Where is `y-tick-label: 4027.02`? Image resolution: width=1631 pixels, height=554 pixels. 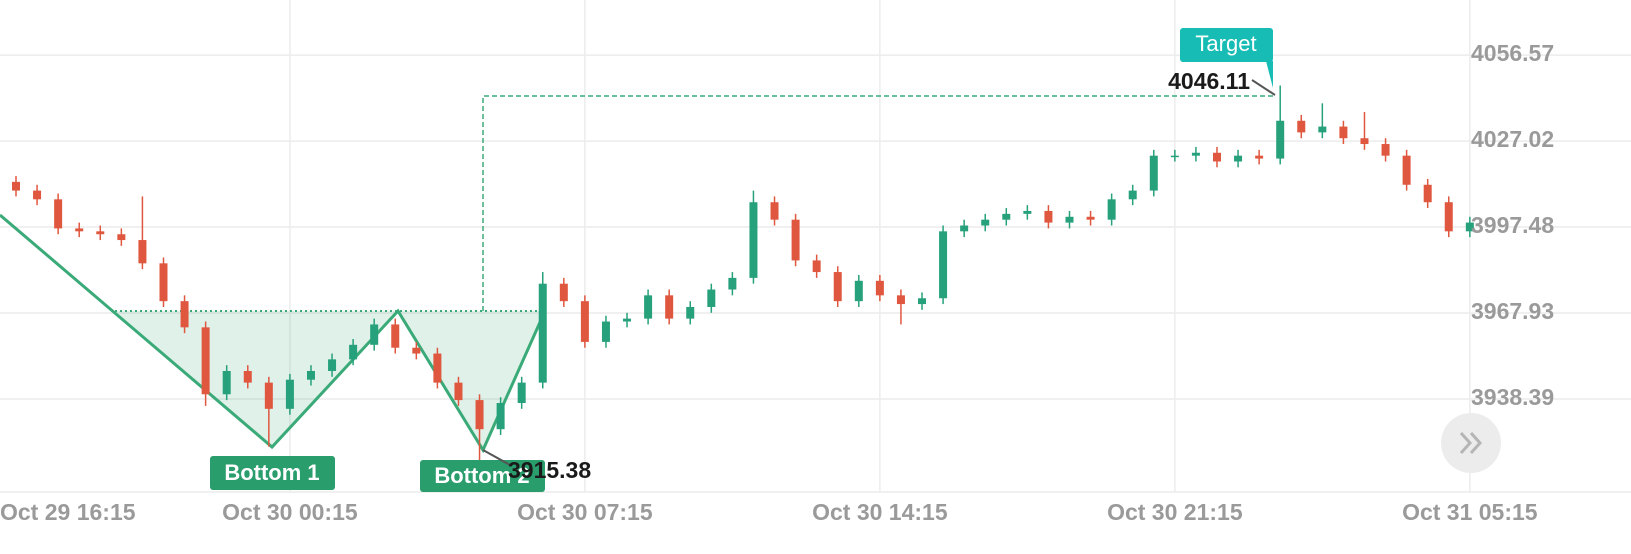 y-tick-label: 4027.02 is located at coordinates (1512, 139).